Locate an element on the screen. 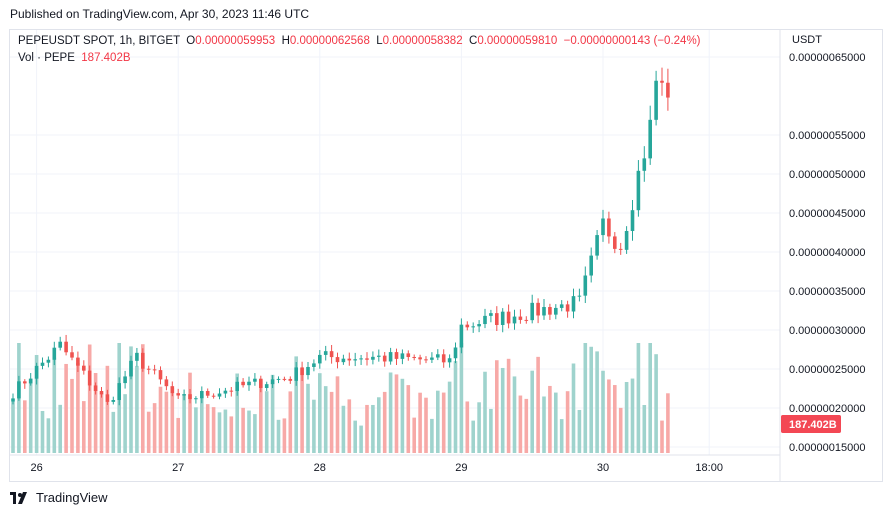  x-tick-label: 30 is located at coordinates (603, 468).